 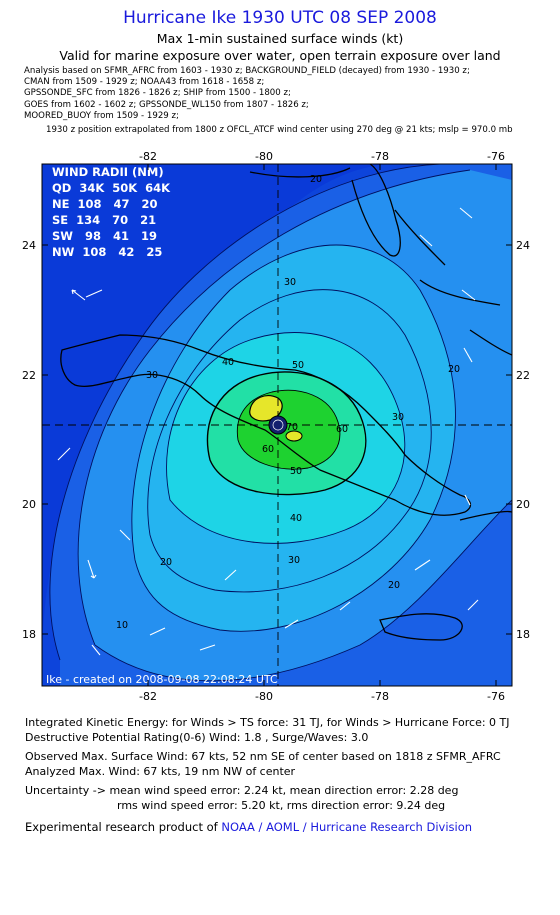 I want to click on page-subtitle: Max 1-min sustained surface winds (kt), so click(x=280, y=38).